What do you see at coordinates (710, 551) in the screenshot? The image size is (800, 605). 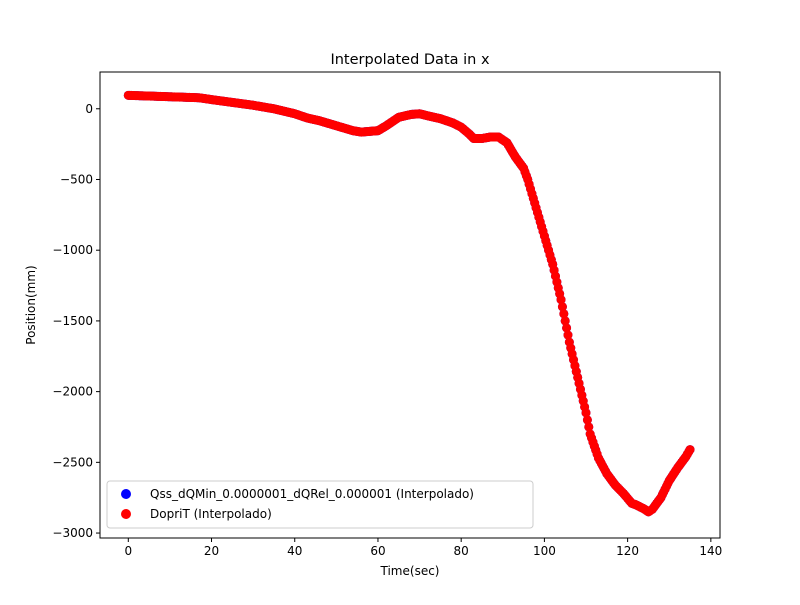 I see `x-tick-label: 140` at bounding box center [710, 551].